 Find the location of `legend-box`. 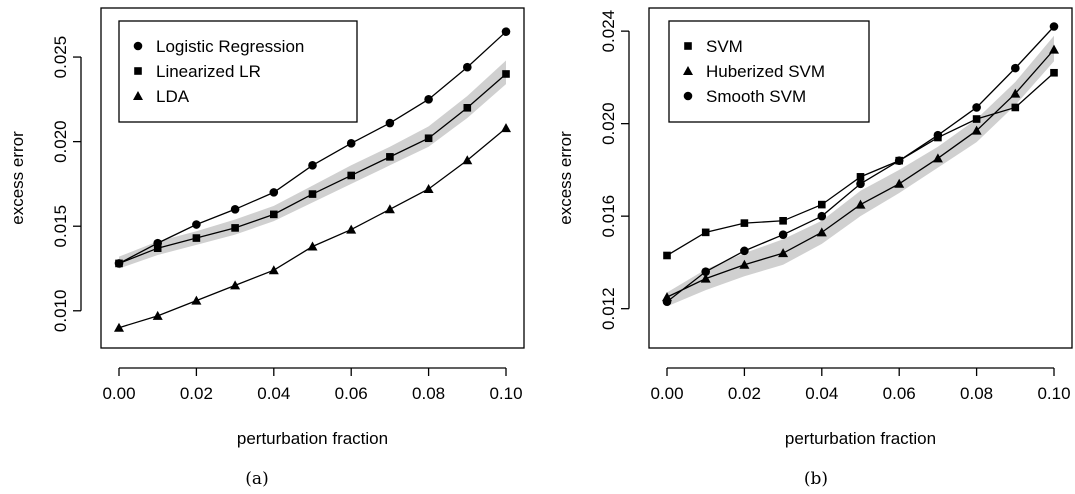

legend-box is located at coordinates (769, 71).